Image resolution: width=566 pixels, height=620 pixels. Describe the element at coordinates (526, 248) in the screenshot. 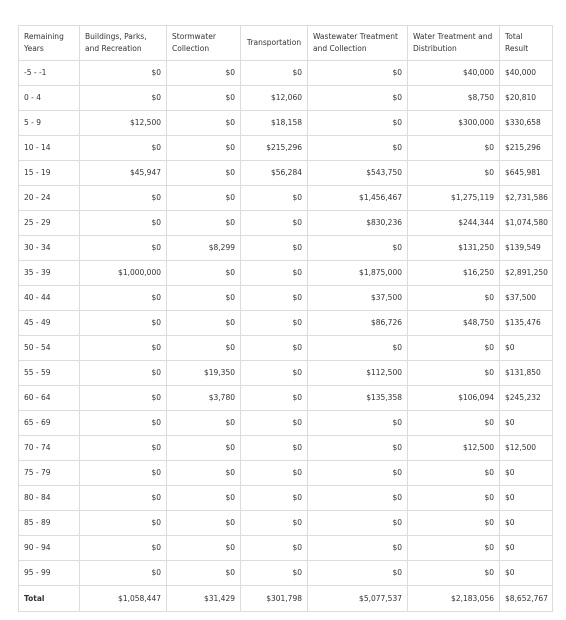

I see `row-total-cell: $139,549` at that location.